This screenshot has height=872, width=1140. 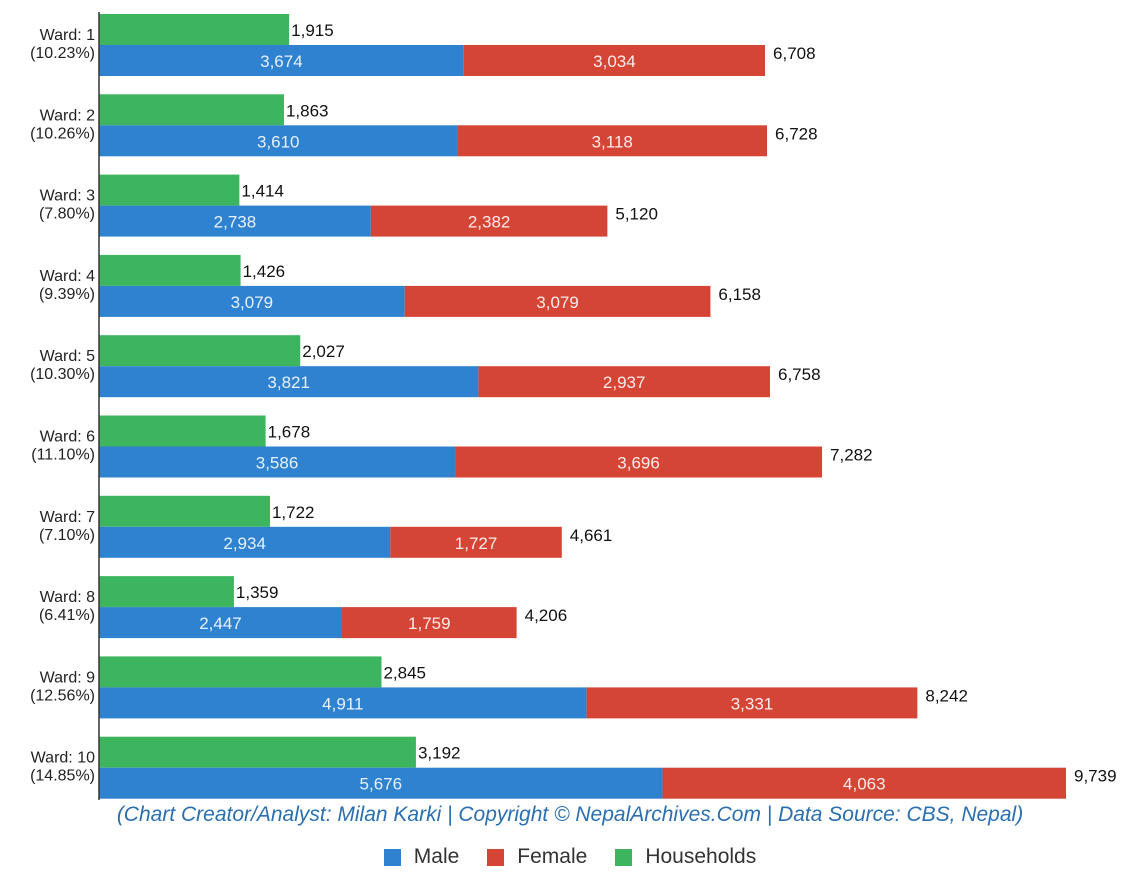 I want to click on legend-label: Female, so click(x=552, y=856).